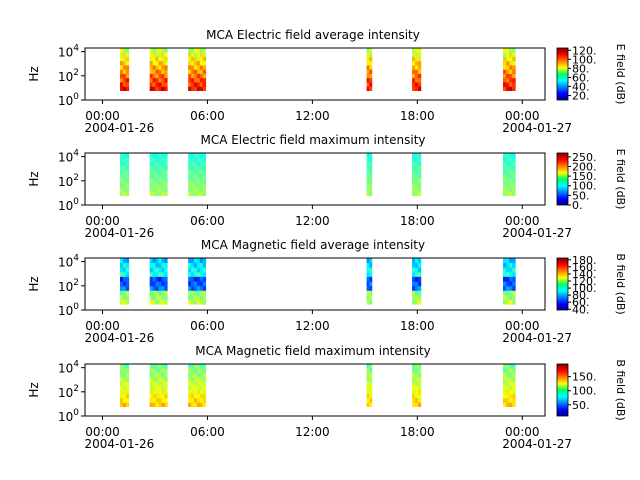 Image resolution: width=640 pixels, height=480 pixels. Describe the element at coordinates (537, 338) in the screenshot. I see `x-end-date: 2004-01-27` at that location.